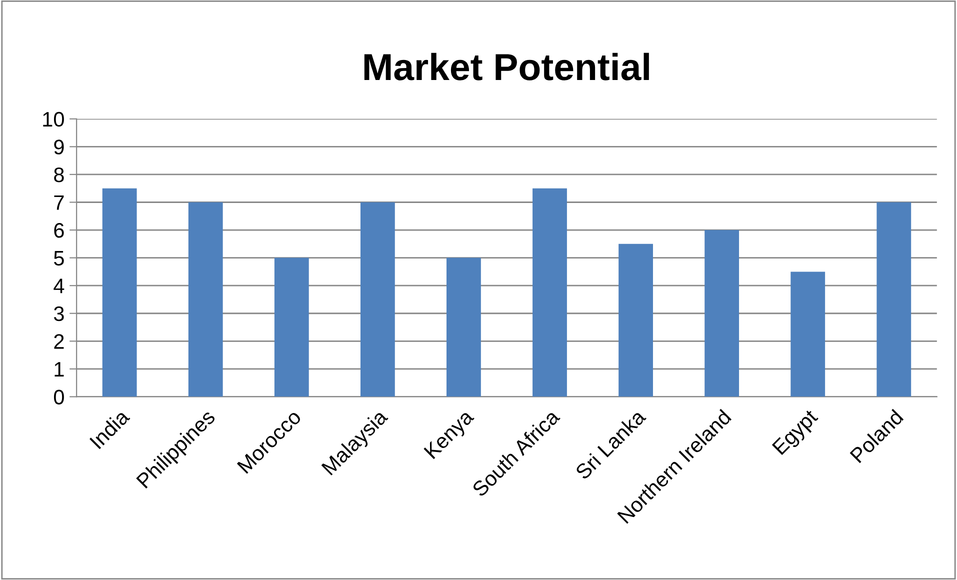 This screenshot has height=580, width=957. I want to click on y-tick-label: 5, so click(59, 258).